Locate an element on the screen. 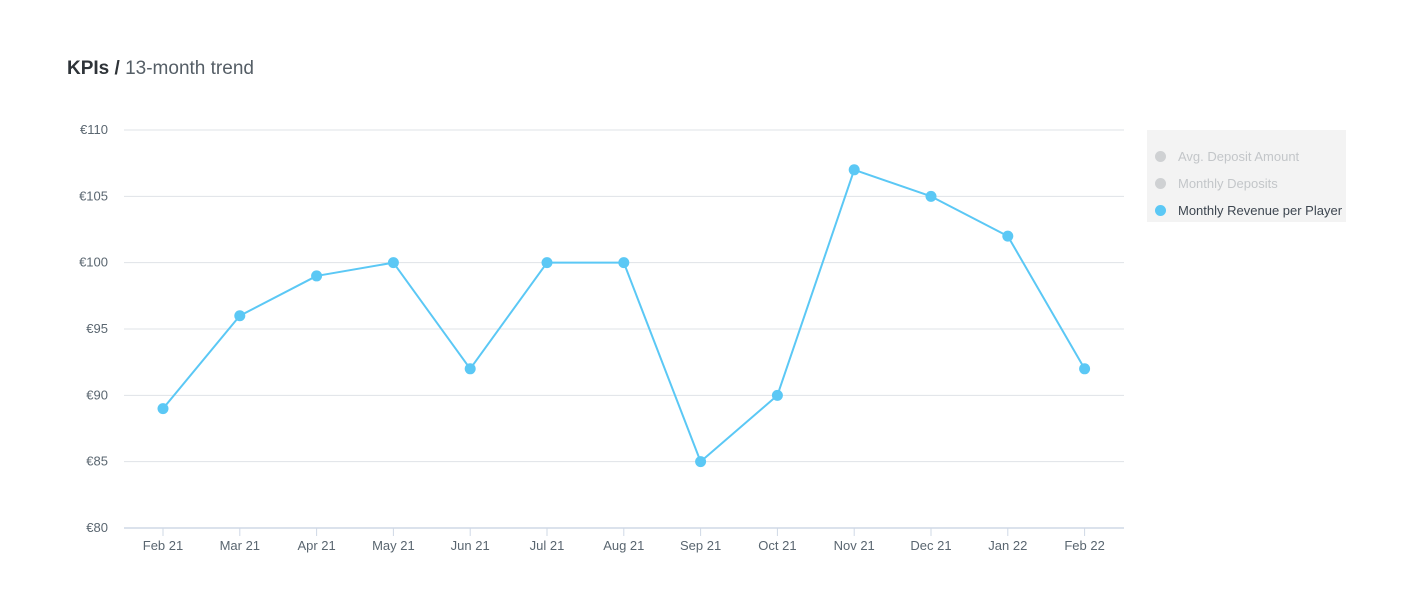 The height and width of the screenshot is (607, 1410). x-tick-label: Apr 21 is located at coordinates (316, 545).